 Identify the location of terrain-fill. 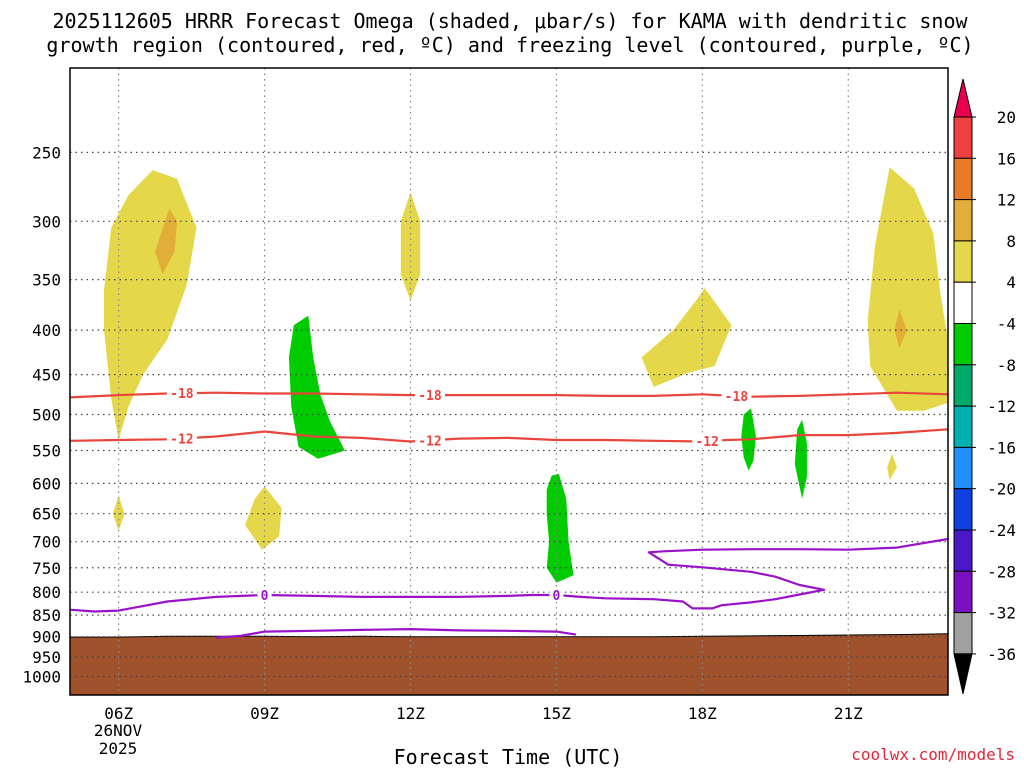
(509, 664).